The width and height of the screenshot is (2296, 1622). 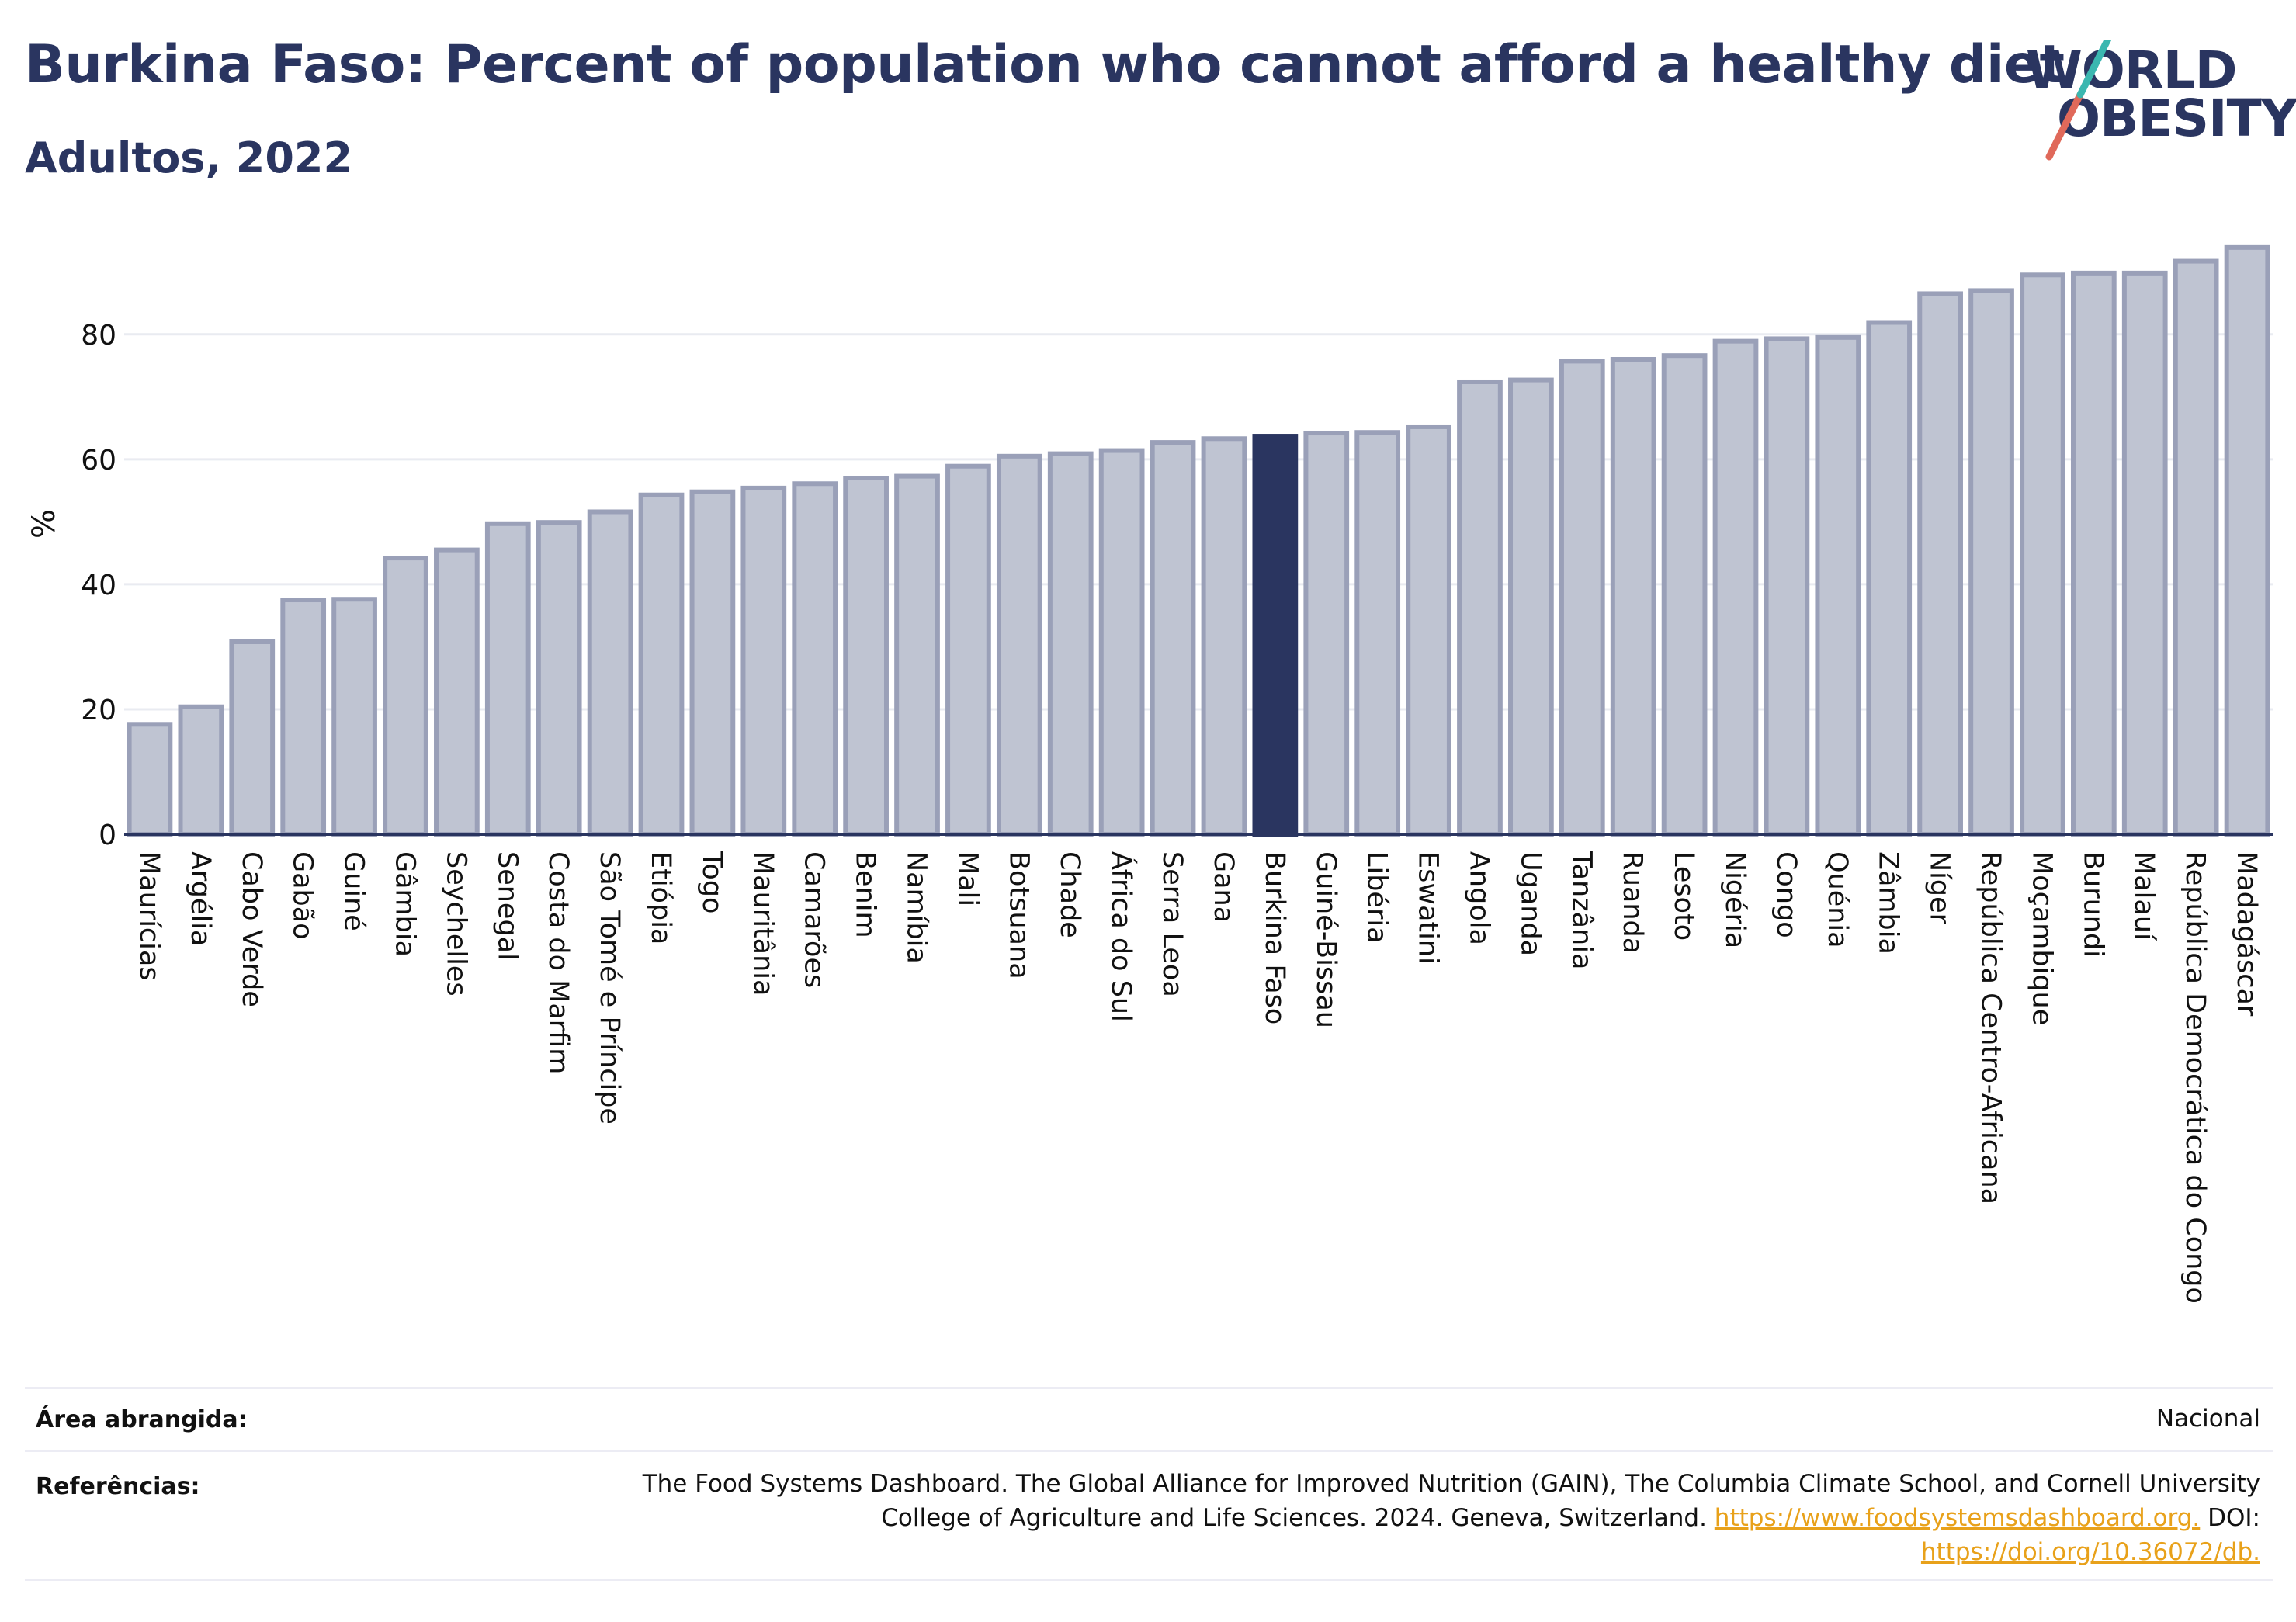 What do you see at coordinates (1786, 894) in the screenshot?
I see `x-tick-label: Congo` at bounding box center [1786, 894].